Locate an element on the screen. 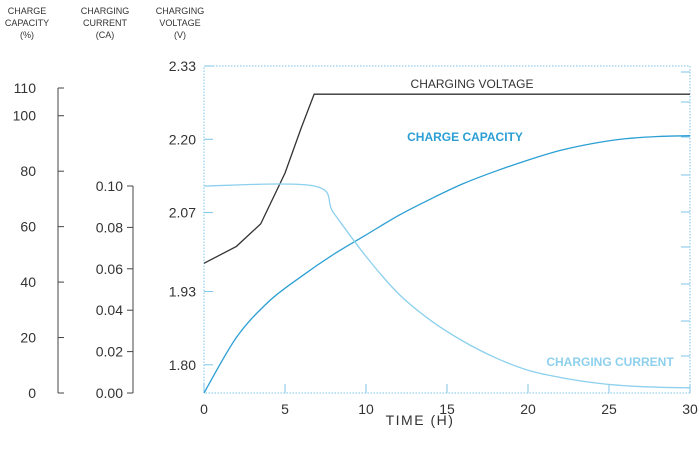 This screenshot has height=458, width=699. x-tick-label: 5 is located at coordinates (285, 409).